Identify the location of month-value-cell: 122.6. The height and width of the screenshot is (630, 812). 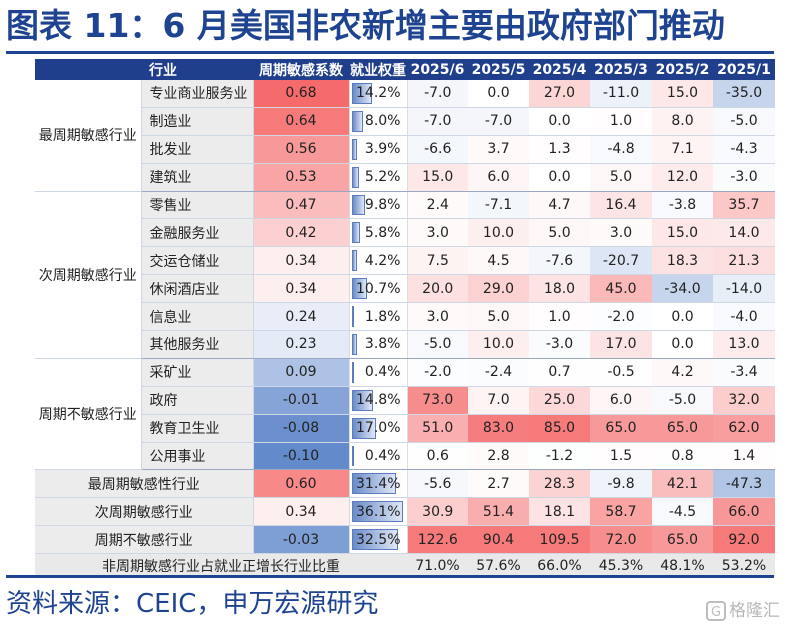
(437, 540).